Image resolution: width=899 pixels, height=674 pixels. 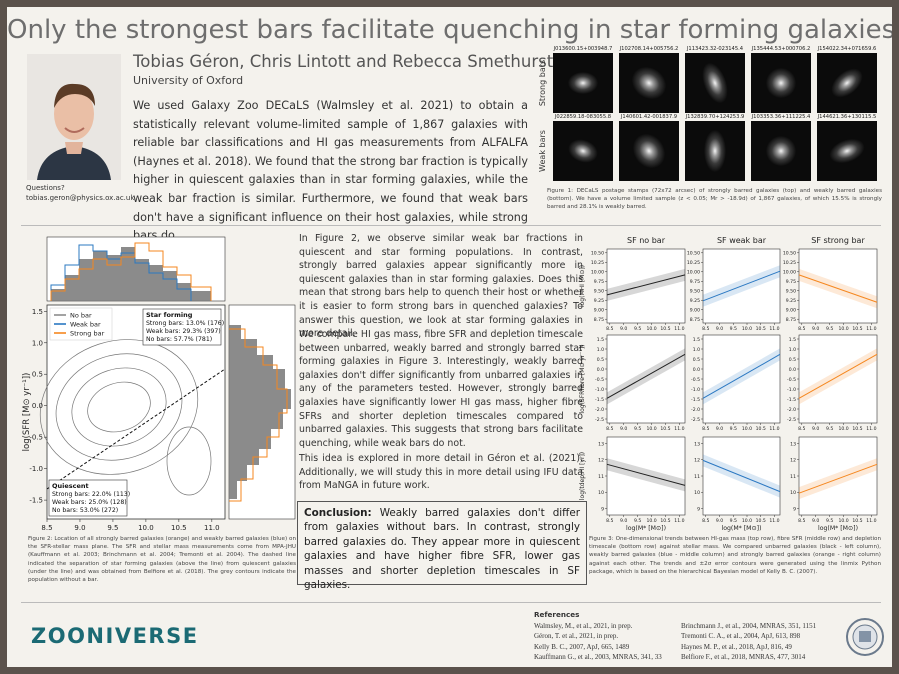 I want to click on stamp-label: J140601.42-001837.9, so click(x=648, y=117).